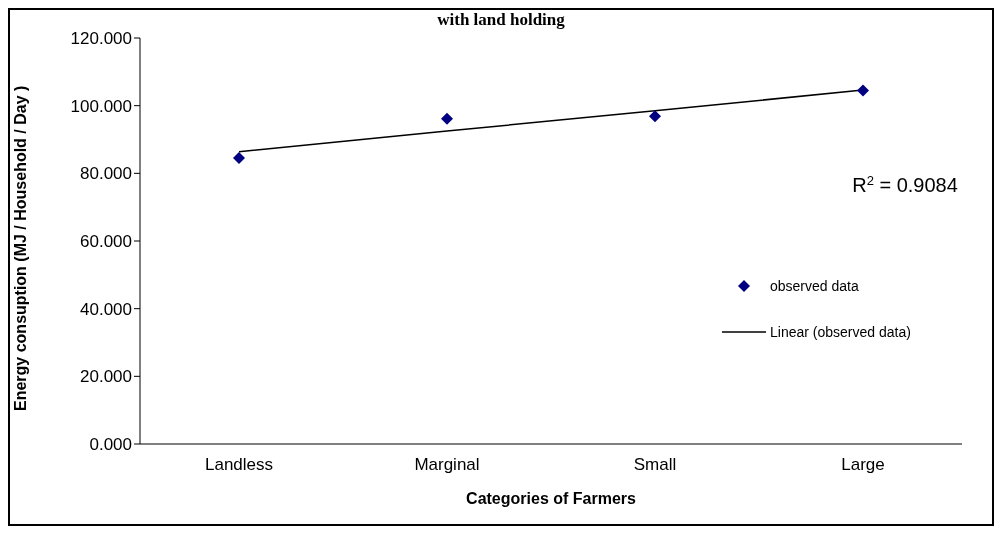 The image size is (1002, 534). I want to click on legend-label: observed data, so click(814, 286).